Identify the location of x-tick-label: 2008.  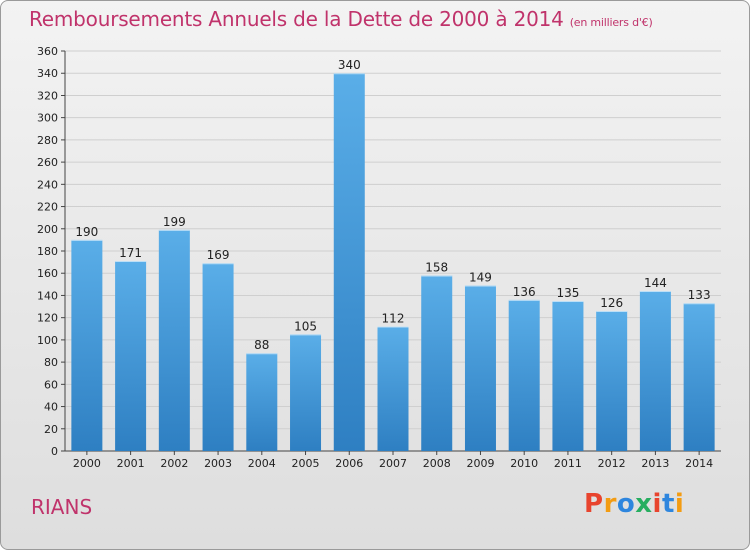
(437, 463).